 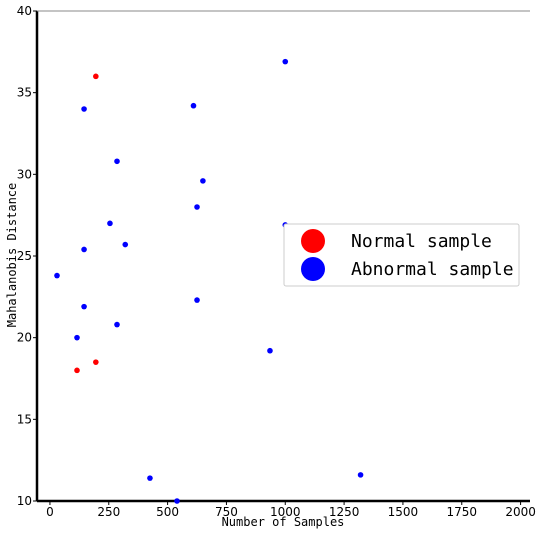 What do you see at coordinates (24, 256) in the screenshot?
I see `y-tick-label: 25` at bounding box center [24, 256].